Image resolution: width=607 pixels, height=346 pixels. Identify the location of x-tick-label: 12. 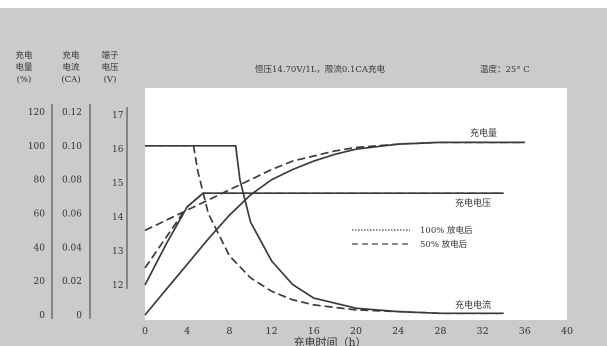
(272, 331).